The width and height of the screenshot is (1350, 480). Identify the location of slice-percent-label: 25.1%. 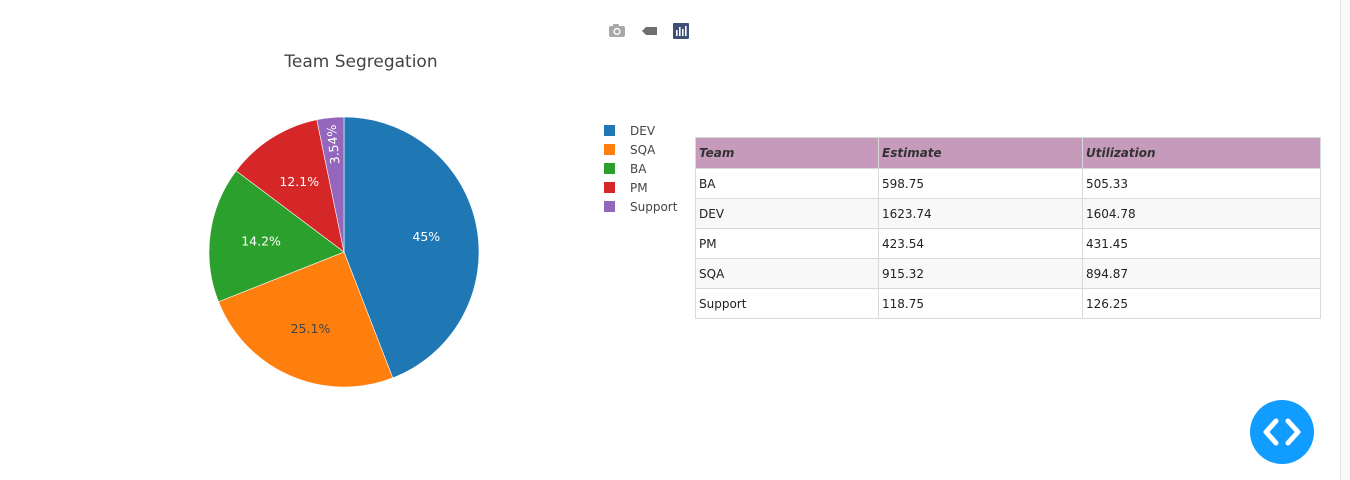
(311, 328).